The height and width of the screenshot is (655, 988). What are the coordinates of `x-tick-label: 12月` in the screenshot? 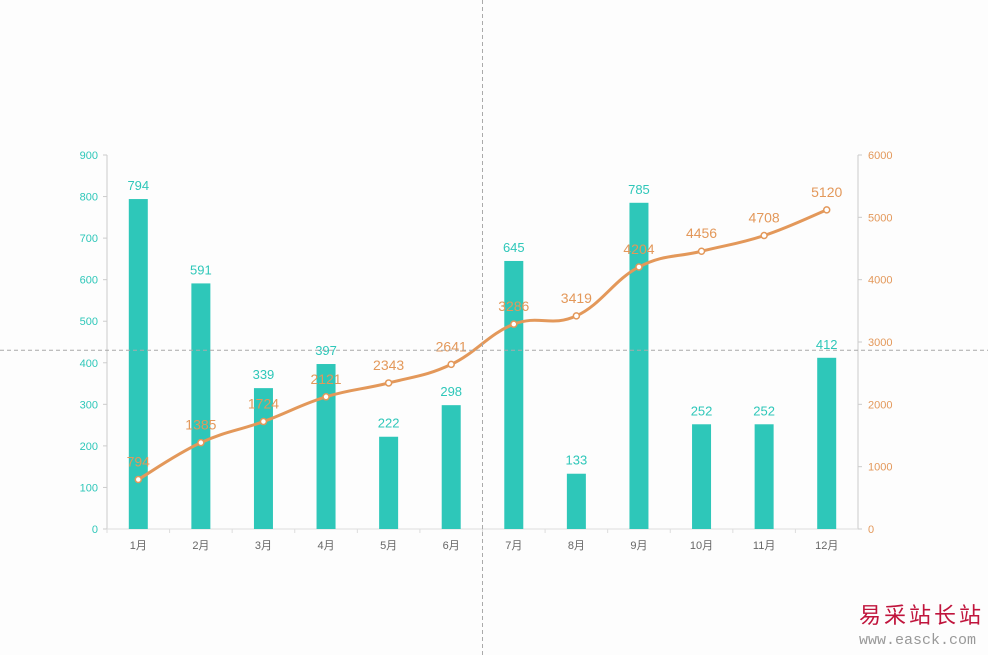 It's located at (826, 546).